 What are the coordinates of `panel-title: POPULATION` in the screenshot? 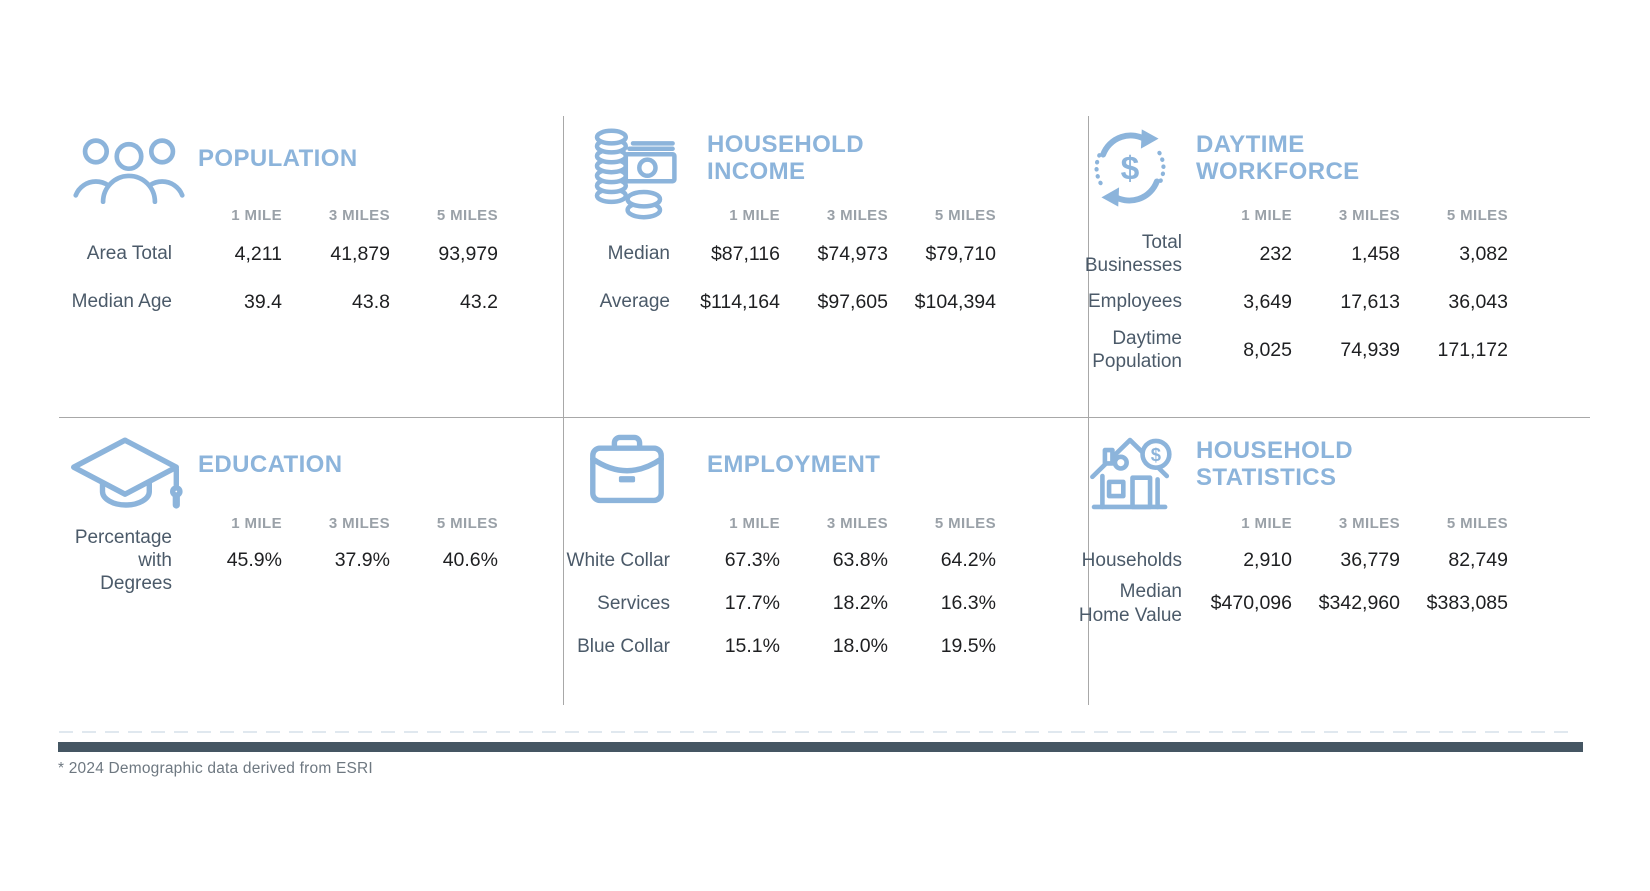 It's located at (278, 158).